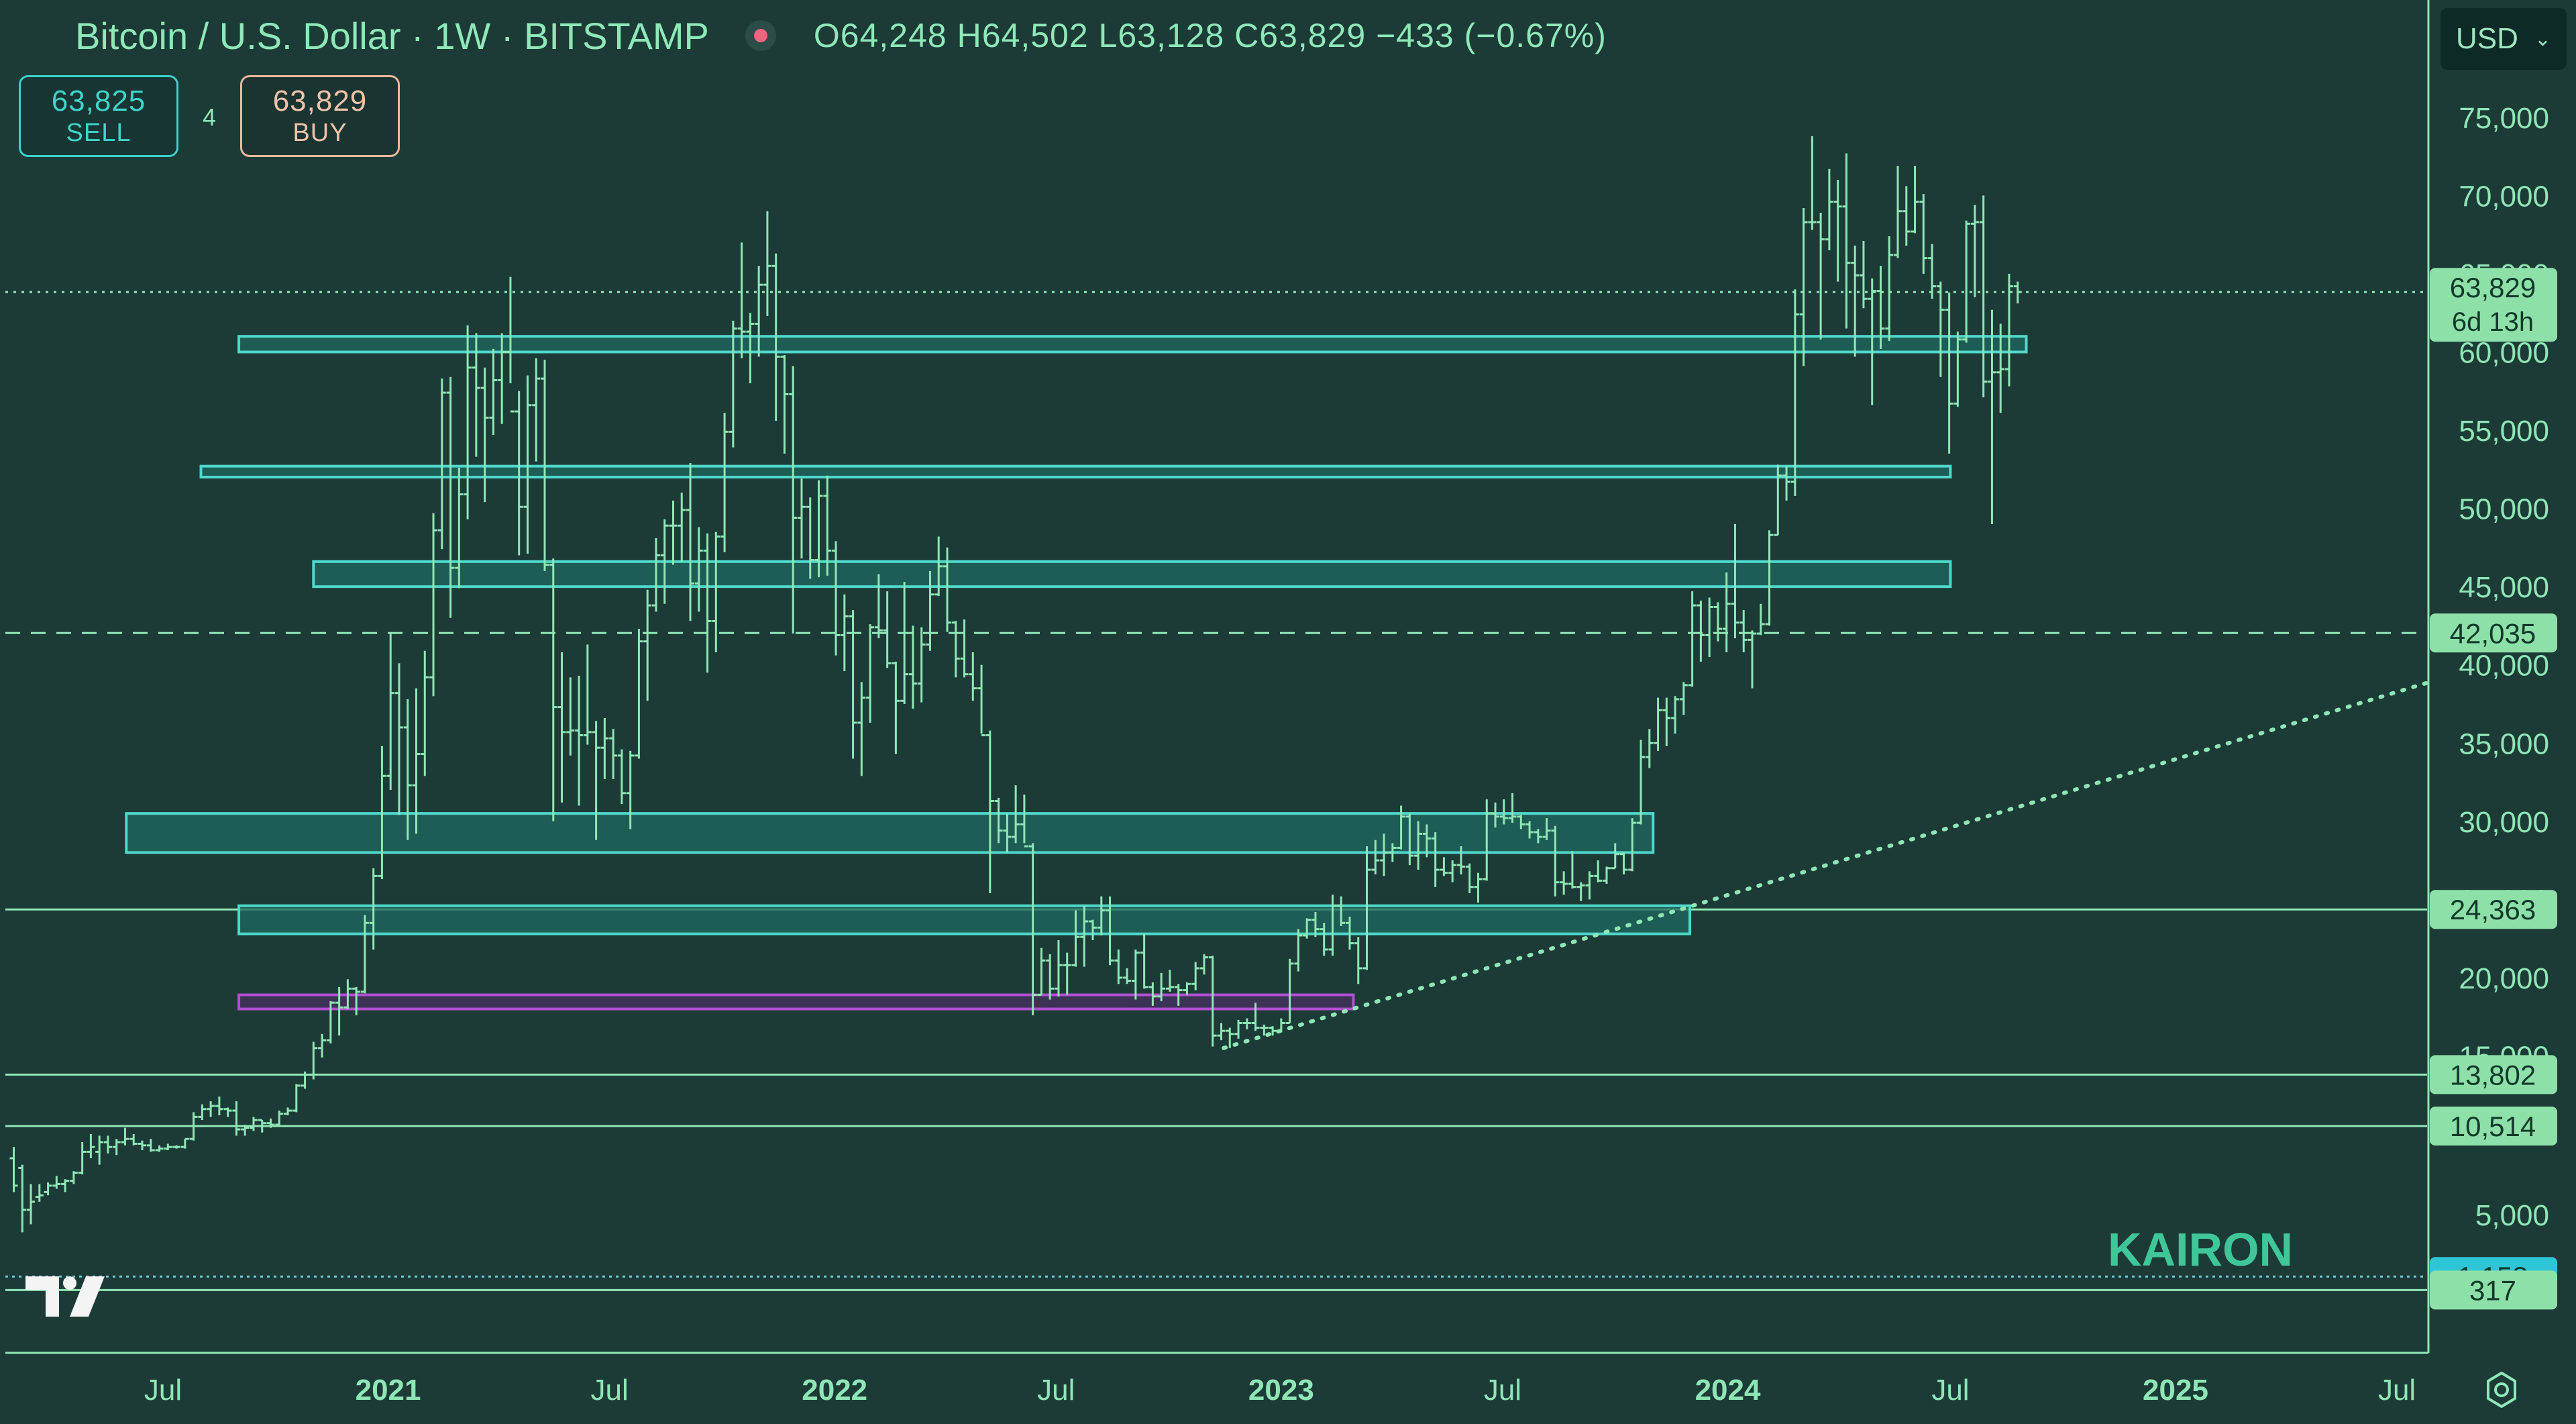 Image resolution: width=2576 pixels, height=1424 pixels. What do you see at coordinates (2493, 322) in the screenshot?
I see `last-price-badge-countdown: 6d 13h` at bounding box center [2493, 322].